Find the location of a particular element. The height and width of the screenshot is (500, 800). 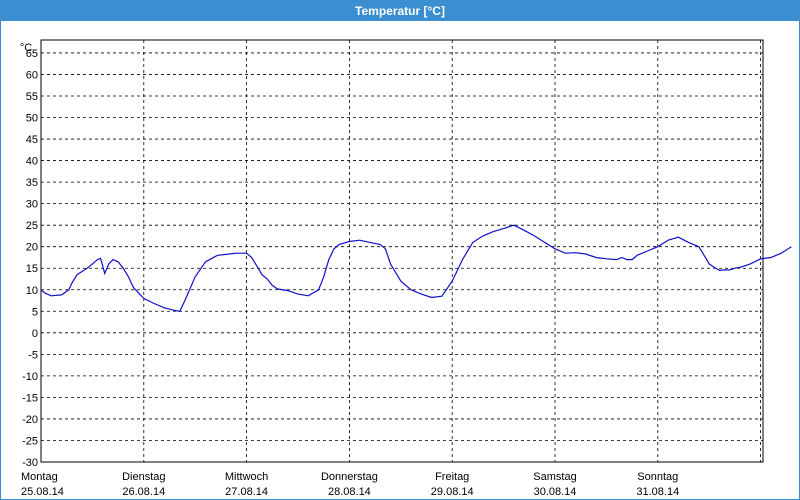

y-tick-label: -10 is located at coordinates (30, 377).